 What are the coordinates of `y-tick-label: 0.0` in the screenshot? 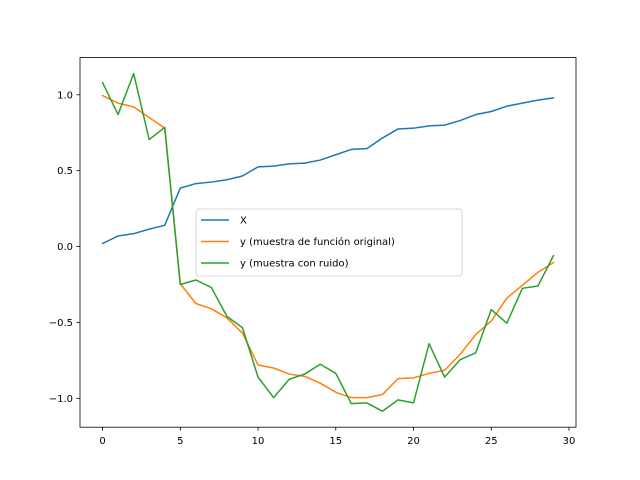 It's located at (65, 247).